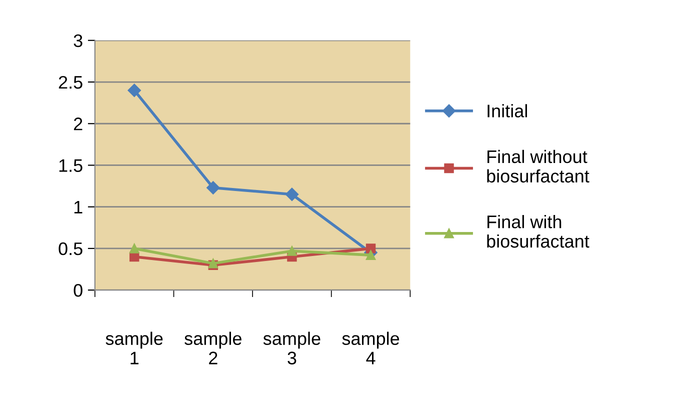  What do you see at coordinates (538, 231) in the screenshot?
I see `legend-label: Final with biosurfactant` at bounding box center [538, 231].